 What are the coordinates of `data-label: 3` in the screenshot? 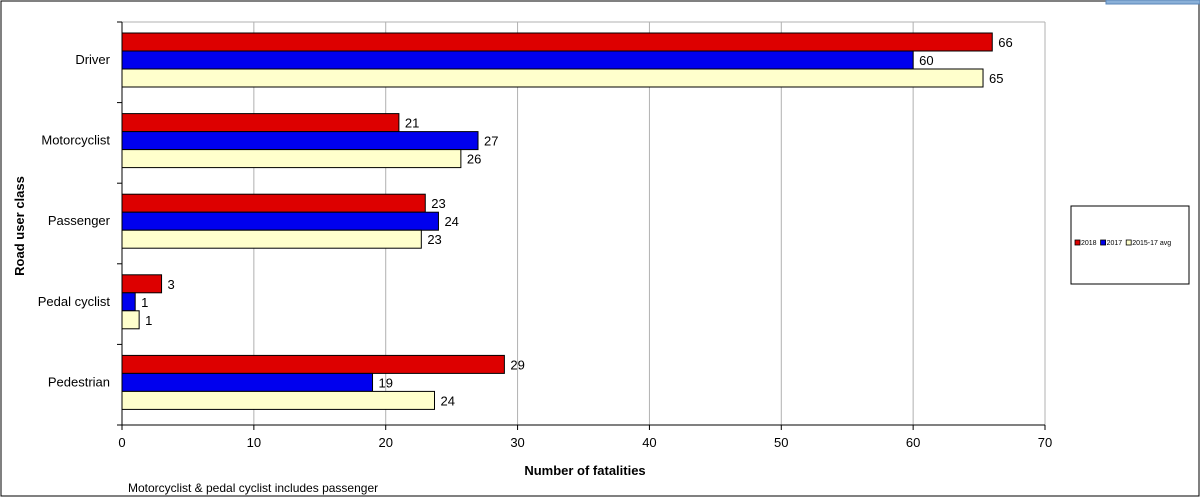 It's located at (171, 284).